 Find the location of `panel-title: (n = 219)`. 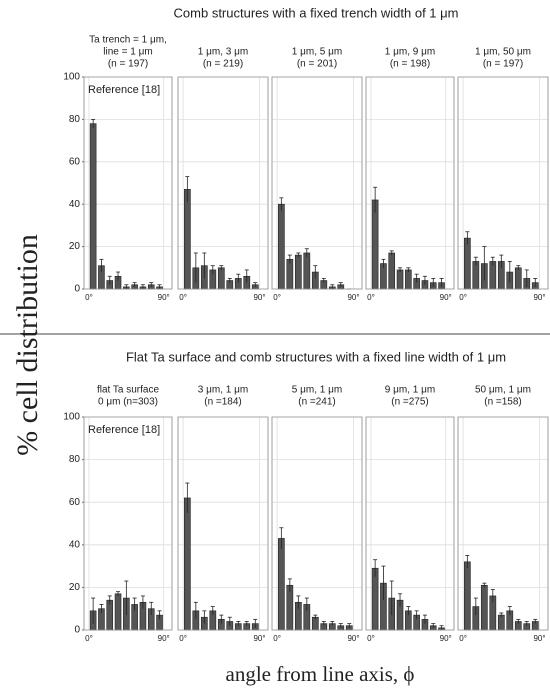

panel-title: (n = 219) is located at coordinates (223, 64).